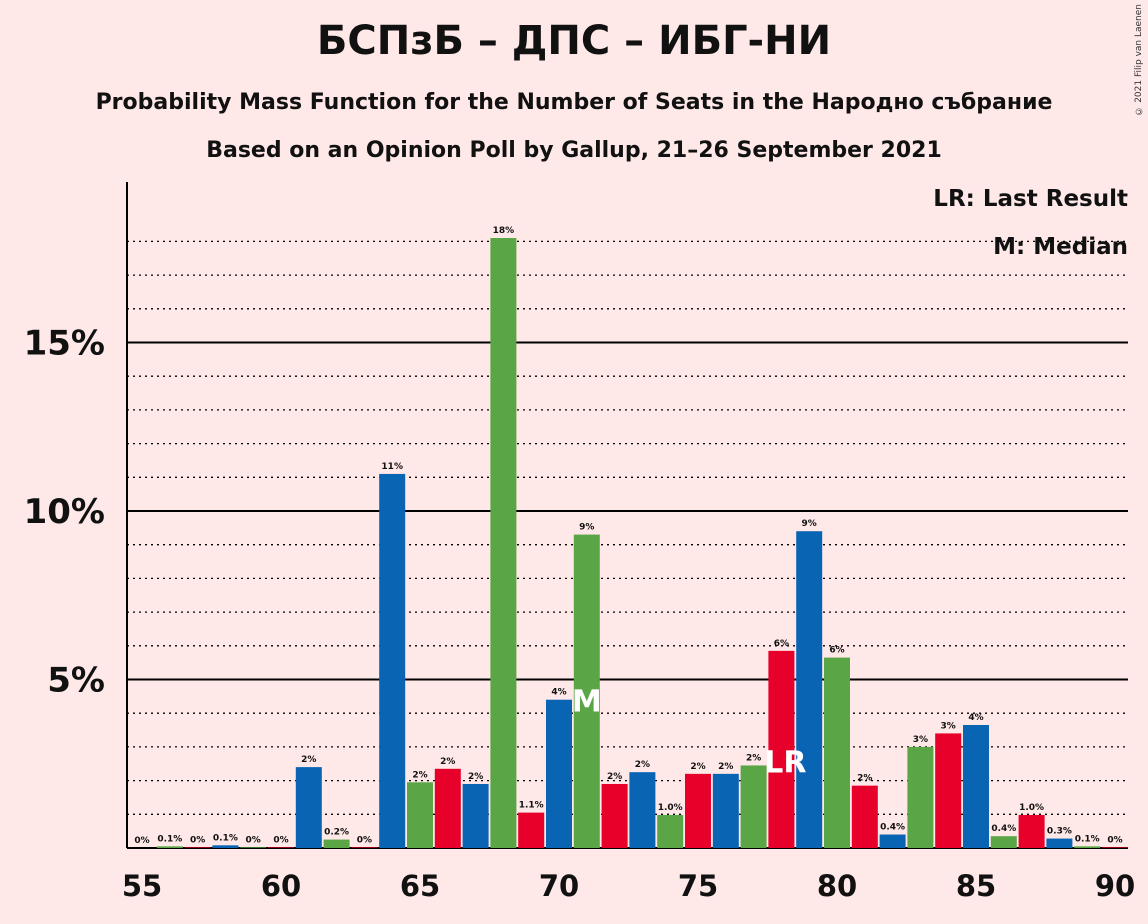 The width and height of the screenshot is (1148, 924). What do you see at coordinates (698, 886) in the screenshot?
I see `x-tick-label: 75` at bounding box center [698, 886].